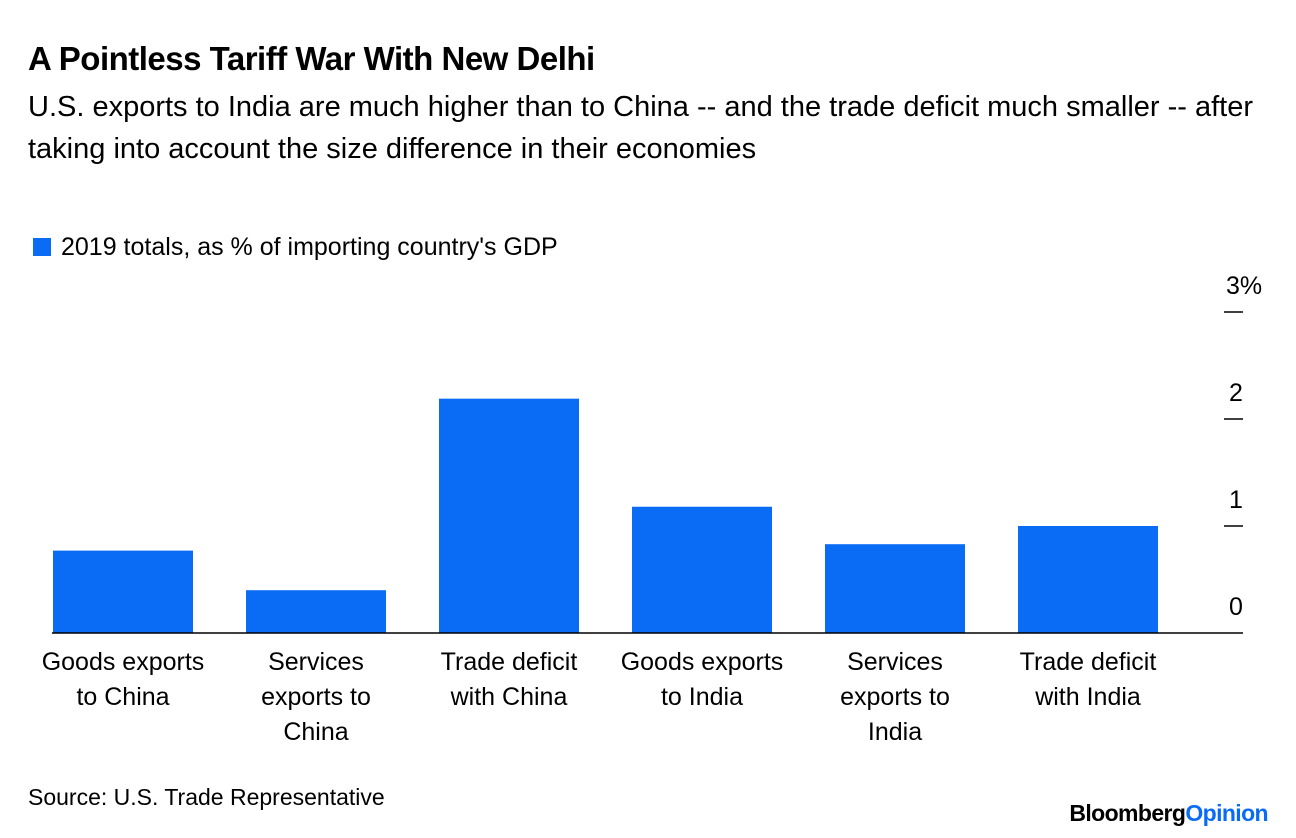  I want to click on y-tick-label-2: 2, so click(1236, 393).